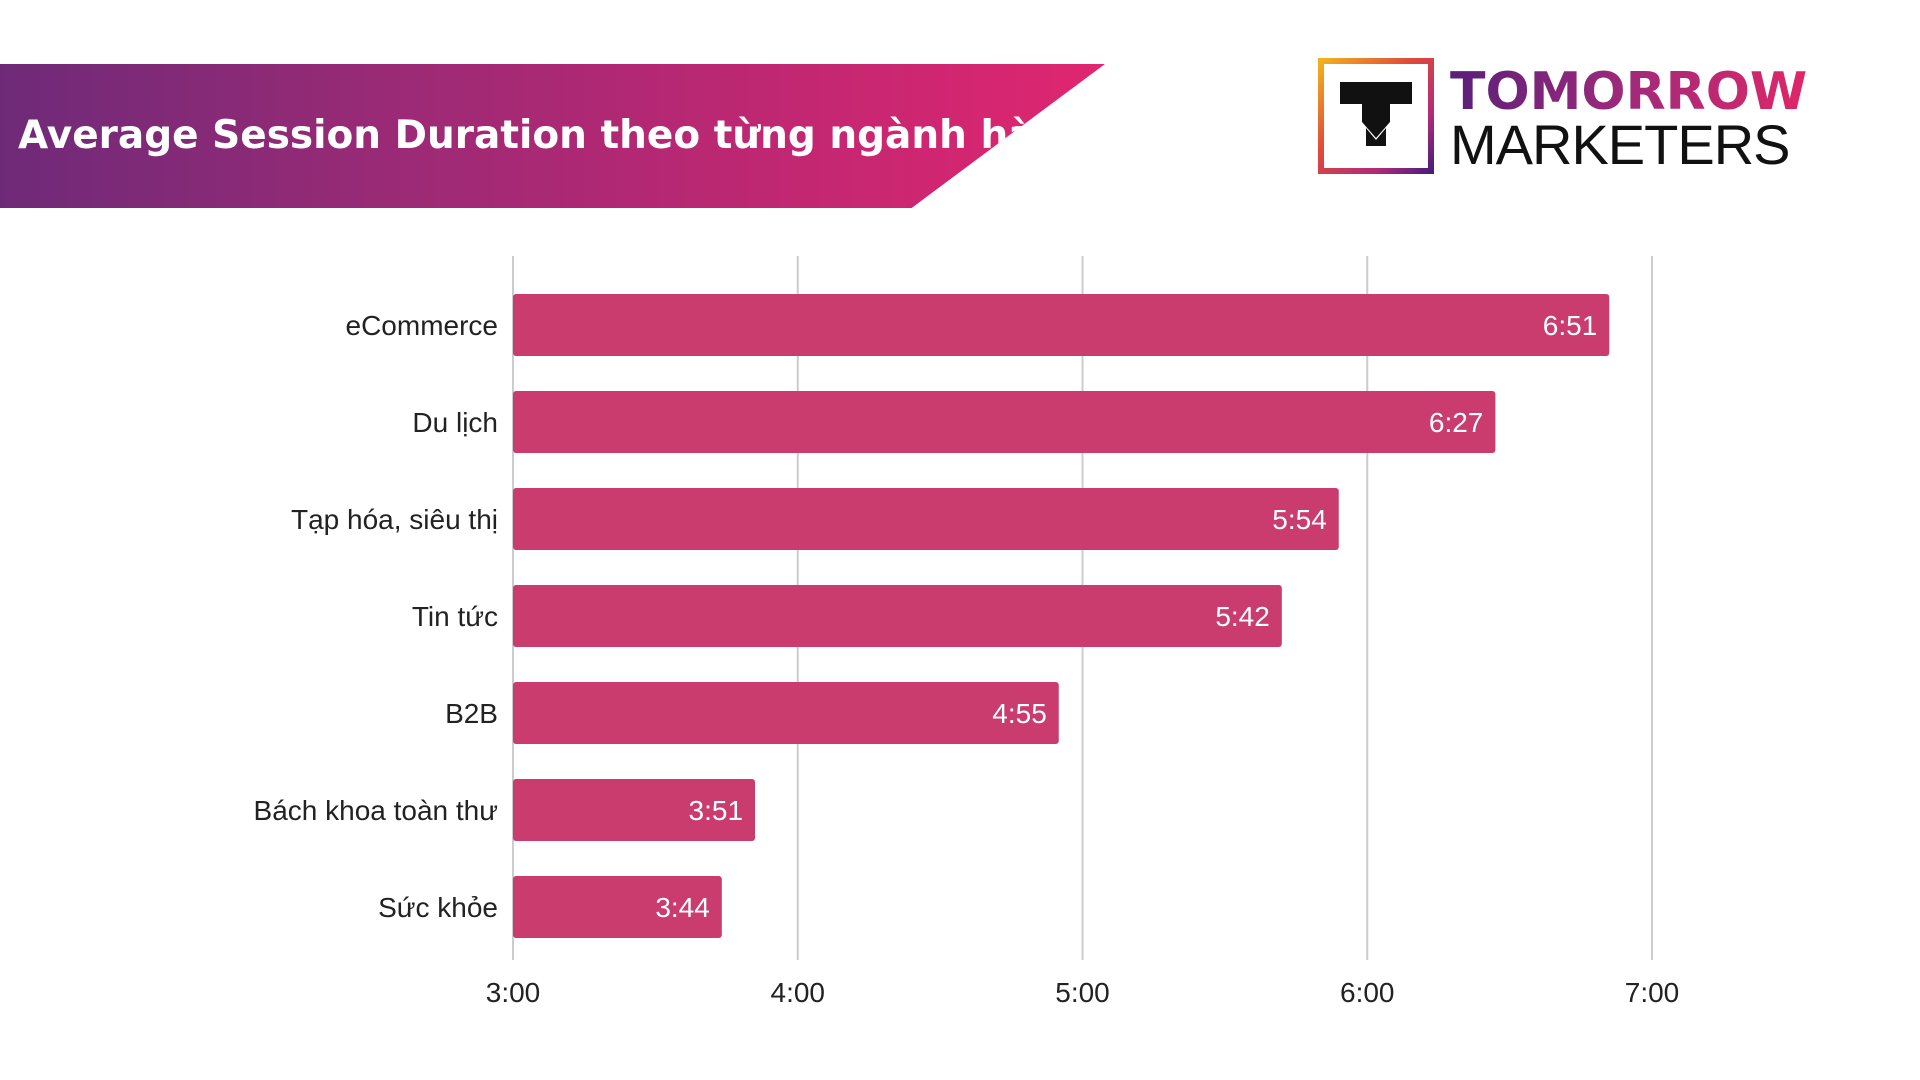 The height and width of the screenshot is (1080, 1920). I want to click on bar-value-label: 6:51, so click(1570, 325).